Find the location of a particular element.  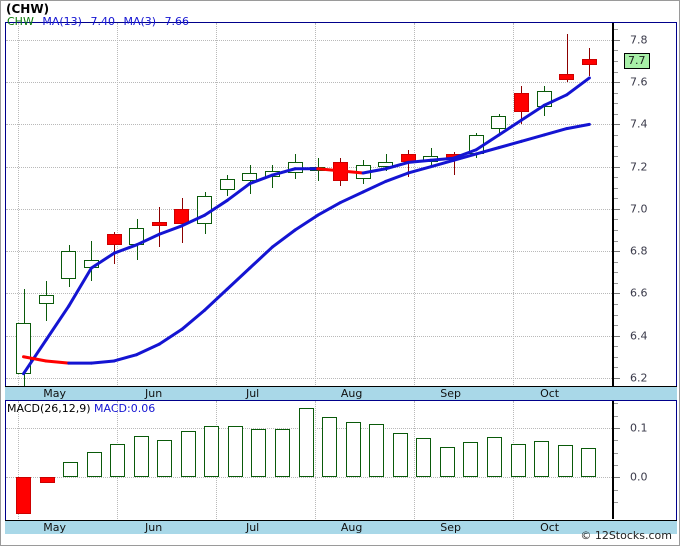

page-title: (CHW) is located at coordinates (28, 9).